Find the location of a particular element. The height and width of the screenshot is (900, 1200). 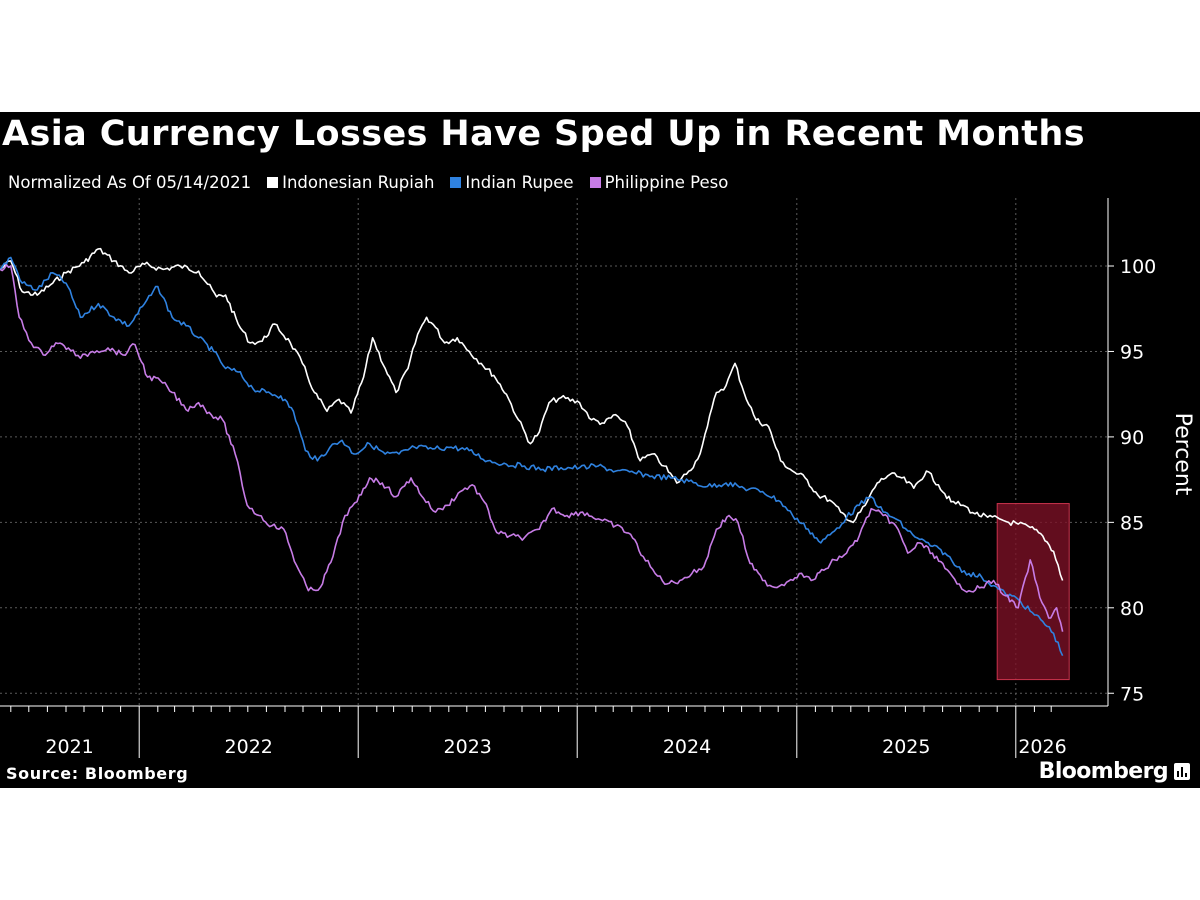

legend-swatch-indian-rupee is located at coordinates (456, 182).